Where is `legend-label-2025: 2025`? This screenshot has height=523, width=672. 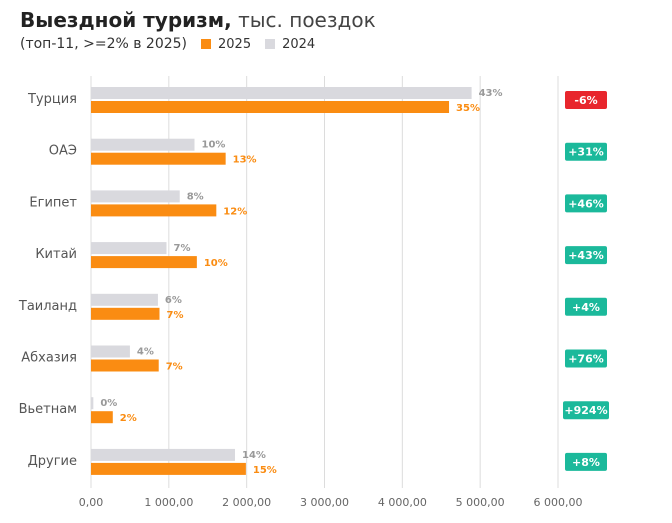
legend-label-2025: 2025 is located at coordinates (235, 44).